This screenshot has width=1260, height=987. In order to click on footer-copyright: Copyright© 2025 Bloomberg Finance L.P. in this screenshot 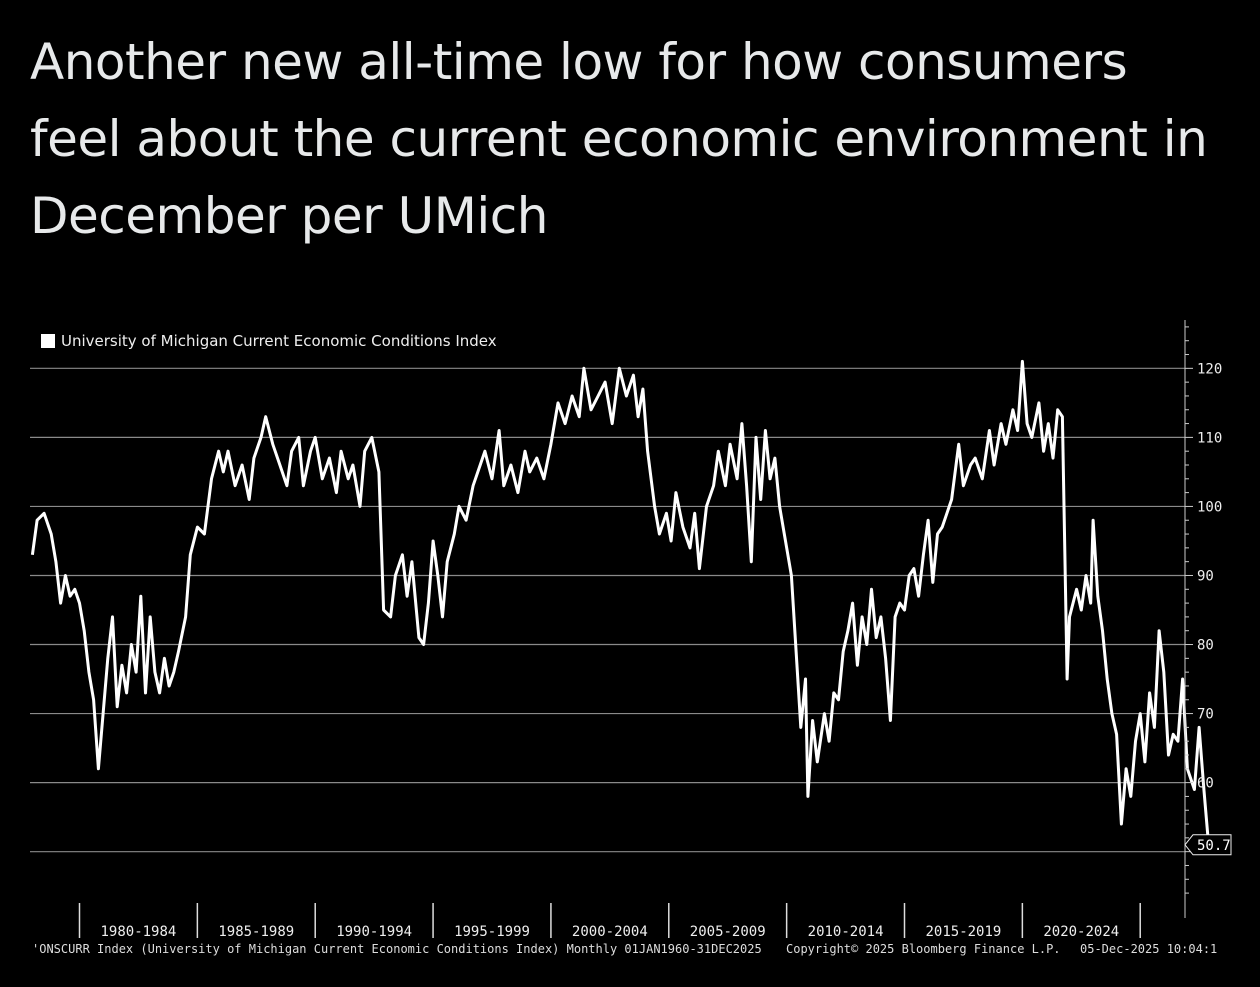, I will do `click(923, 949)`.